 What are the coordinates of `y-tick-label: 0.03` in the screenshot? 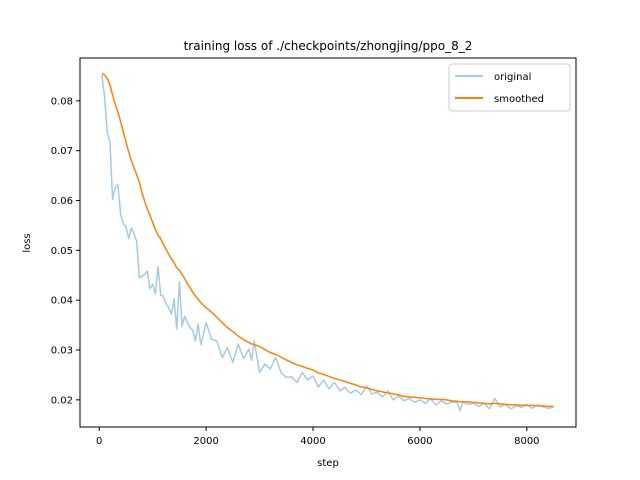 It's located at (62, 351).